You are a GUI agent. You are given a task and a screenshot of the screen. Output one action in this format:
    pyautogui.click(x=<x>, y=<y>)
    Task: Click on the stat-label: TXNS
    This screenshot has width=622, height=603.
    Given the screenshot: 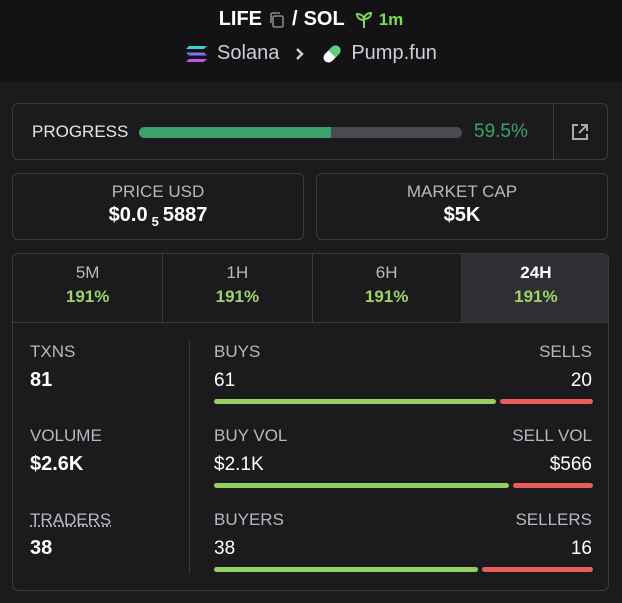 What is the action you would take?
    pyautogui.click(x=53, y=351)
    